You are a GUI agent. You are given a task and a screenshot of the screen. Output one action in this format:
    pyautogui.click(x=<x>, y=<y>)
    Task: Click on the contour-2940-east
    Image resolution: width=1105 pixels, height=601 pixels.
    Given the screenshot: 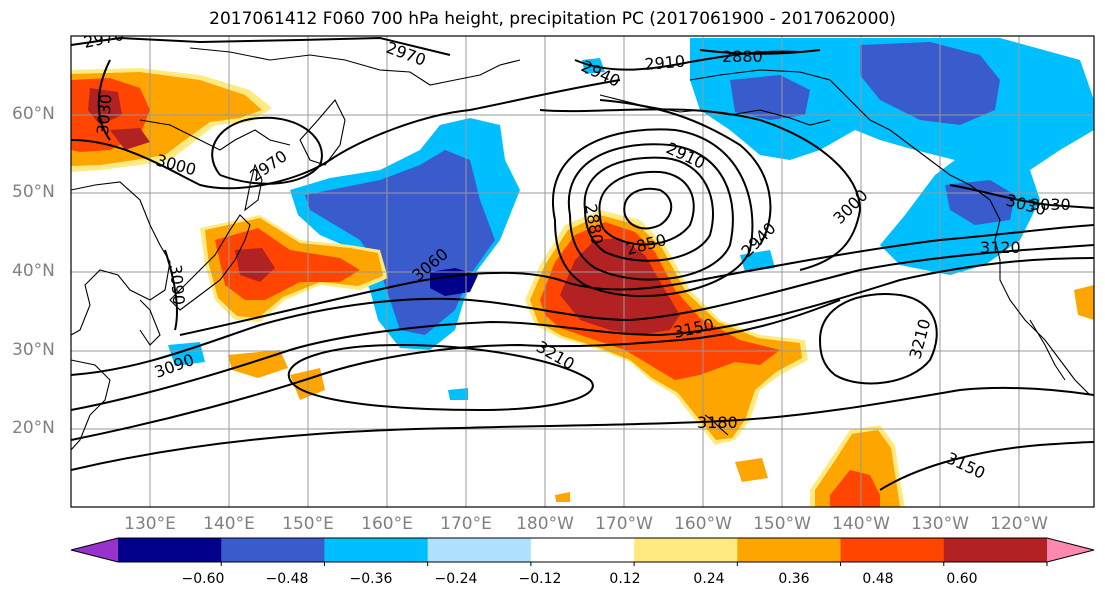 What is the action you would take?
    pyautogui.click(x=685, y=172)
    